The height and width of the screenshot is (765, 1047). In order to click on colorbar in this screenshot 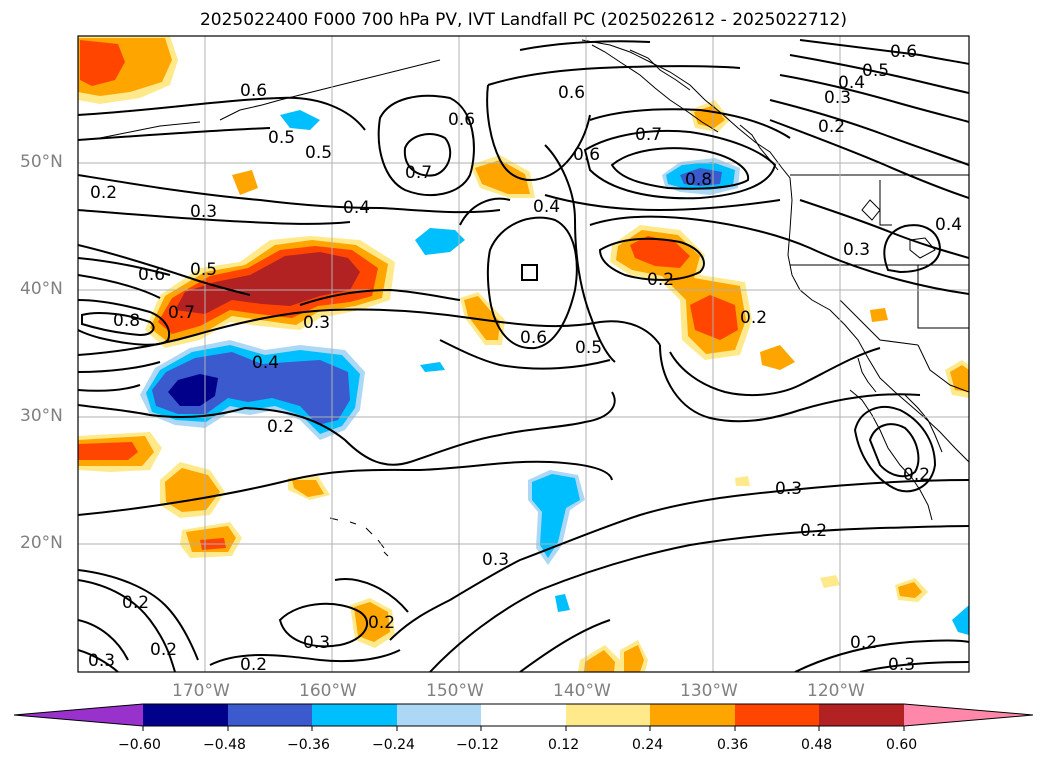, I will do `click(523, 717)`.